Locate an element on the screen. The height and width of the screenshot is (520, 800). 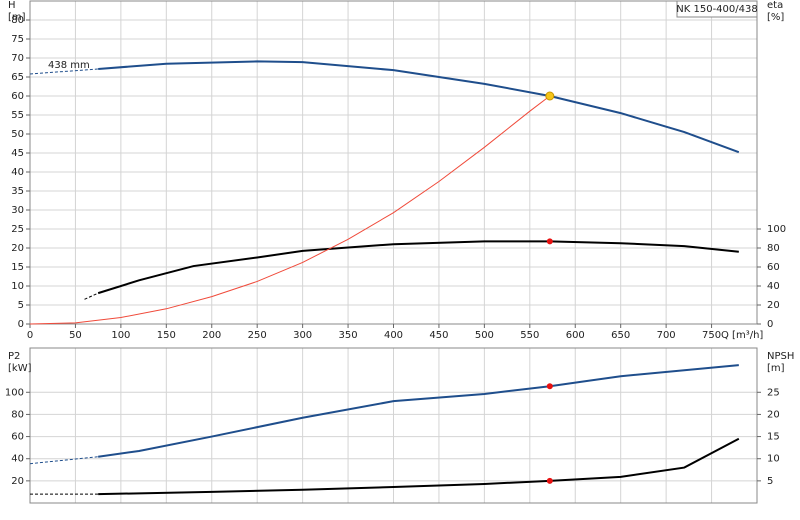
y-axis-label: H is located at coordinates (12, 5).